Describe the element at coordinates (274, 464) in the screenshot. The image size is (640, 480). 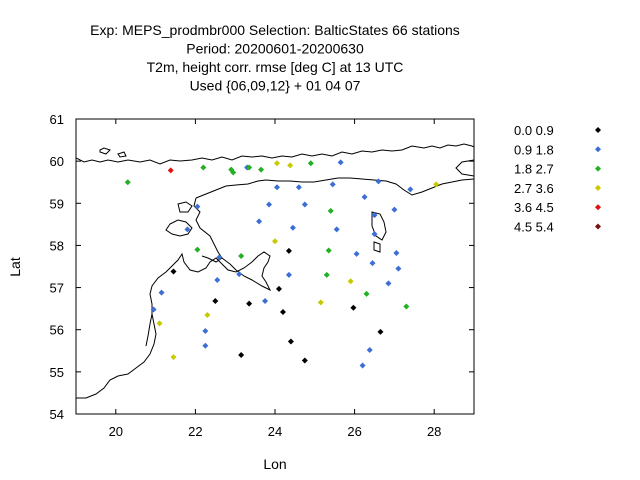
I see `x-axis-label: Lon` at that location.